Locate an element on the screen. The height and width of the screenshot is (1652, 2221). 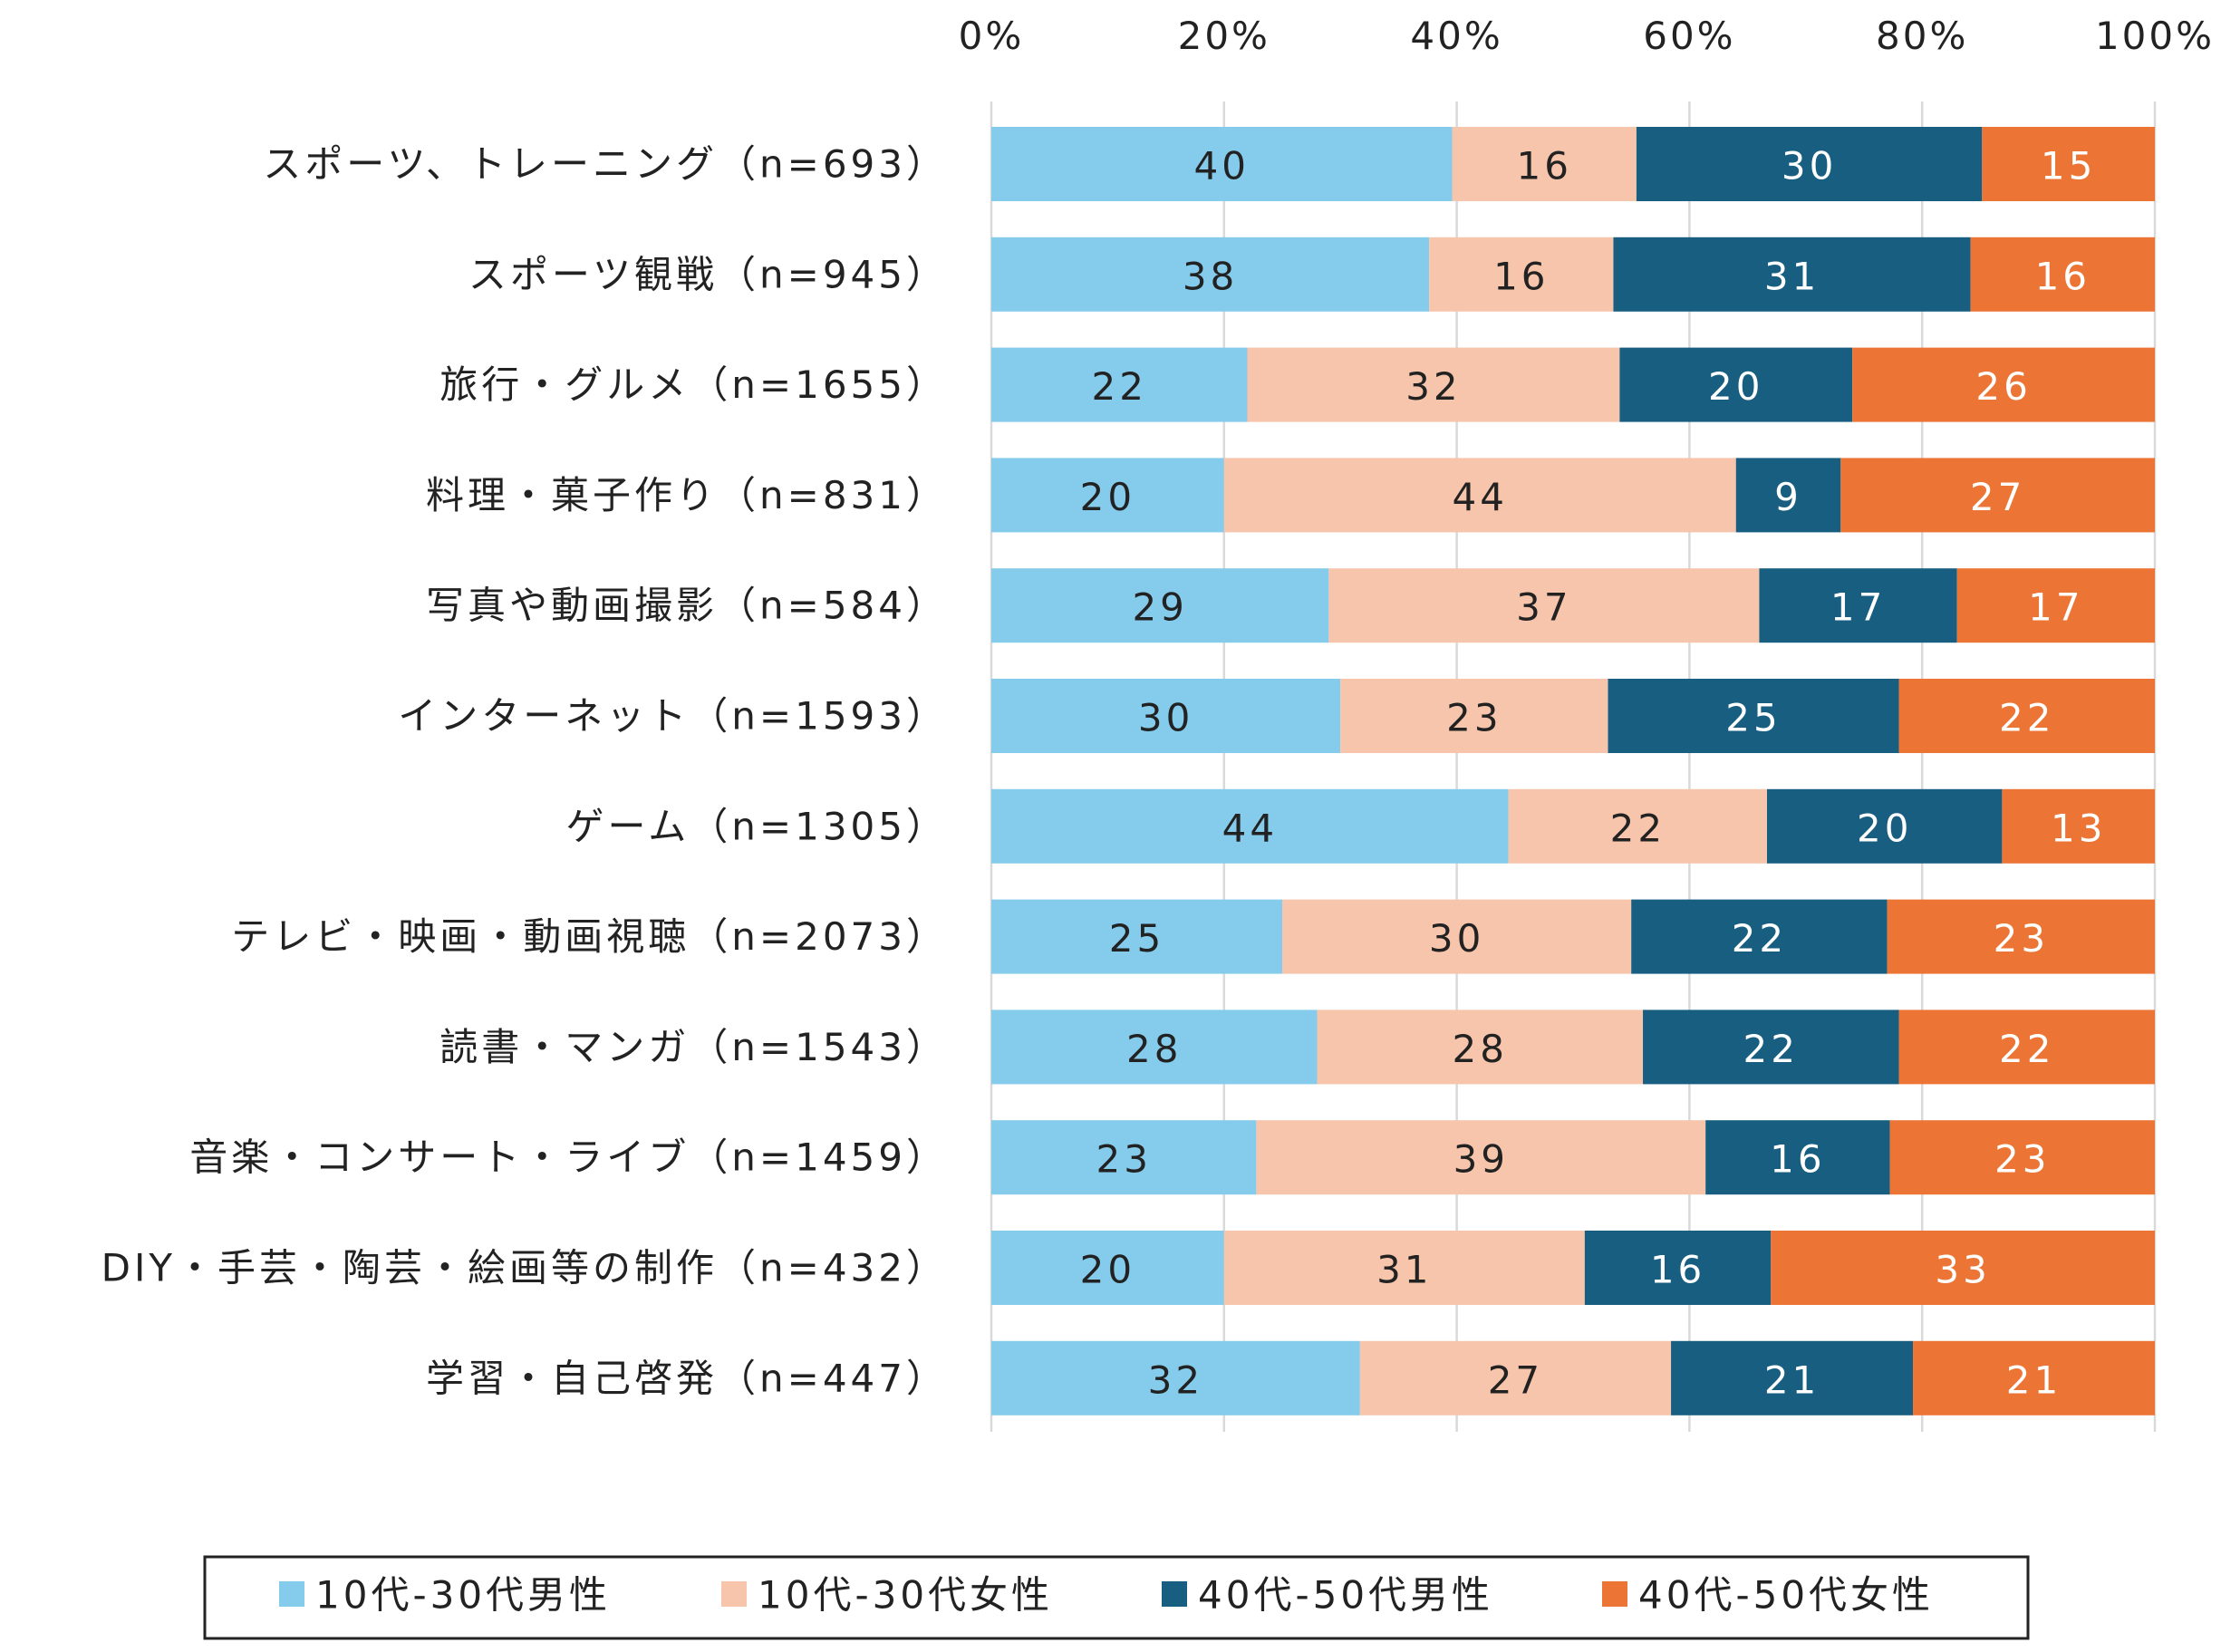
legend: 10代-30代男性 10代-30代女性 40代-50代男性 40代-50代女性 is located at coordinates (1116, 1597).